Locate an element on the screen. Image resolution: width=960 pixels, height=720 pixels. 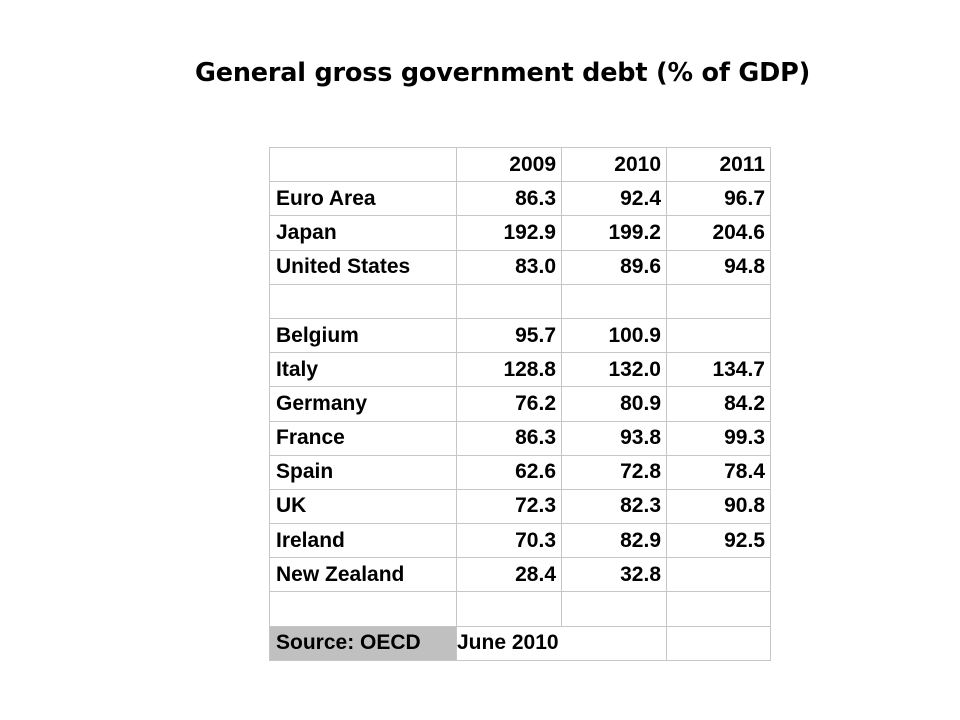
table-row: Belgium 95.7 100.9 is located at coordinates (520, 335).